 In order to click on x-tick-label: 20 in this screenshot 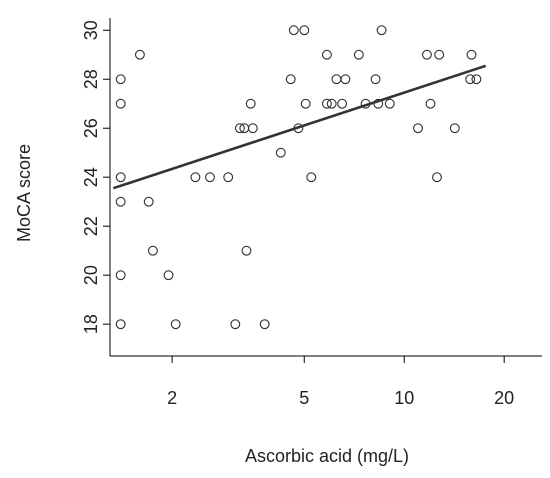, I will do `click(504, 398)`.